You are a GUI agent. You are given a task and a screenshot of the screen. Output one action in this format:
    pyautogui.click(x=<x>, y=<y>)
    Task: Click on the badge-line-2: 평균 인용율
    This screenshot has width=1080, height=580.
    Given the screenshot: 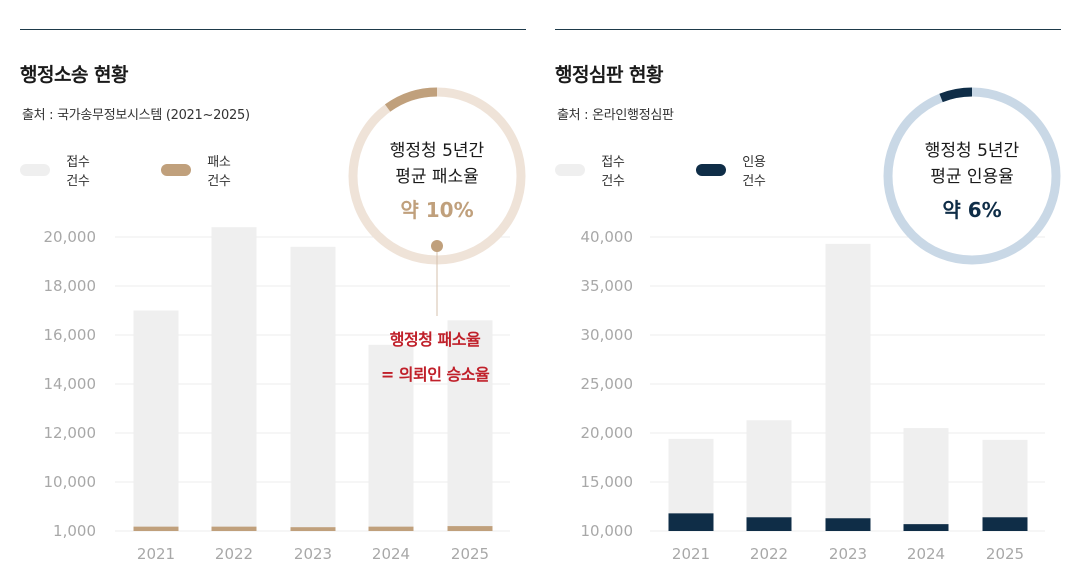 What is the action you would take?
    pyautogui.click(x=972, y=177)
    